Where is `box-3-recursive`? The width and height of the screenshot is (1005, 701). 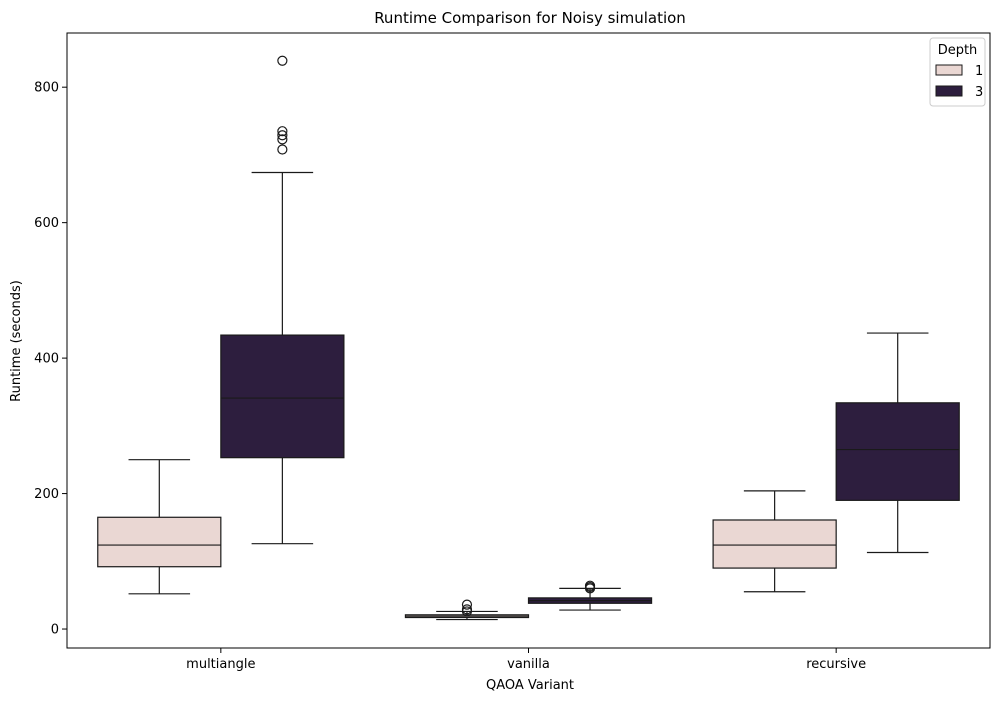 box-3-recursive is located at coordinates (897, 443).